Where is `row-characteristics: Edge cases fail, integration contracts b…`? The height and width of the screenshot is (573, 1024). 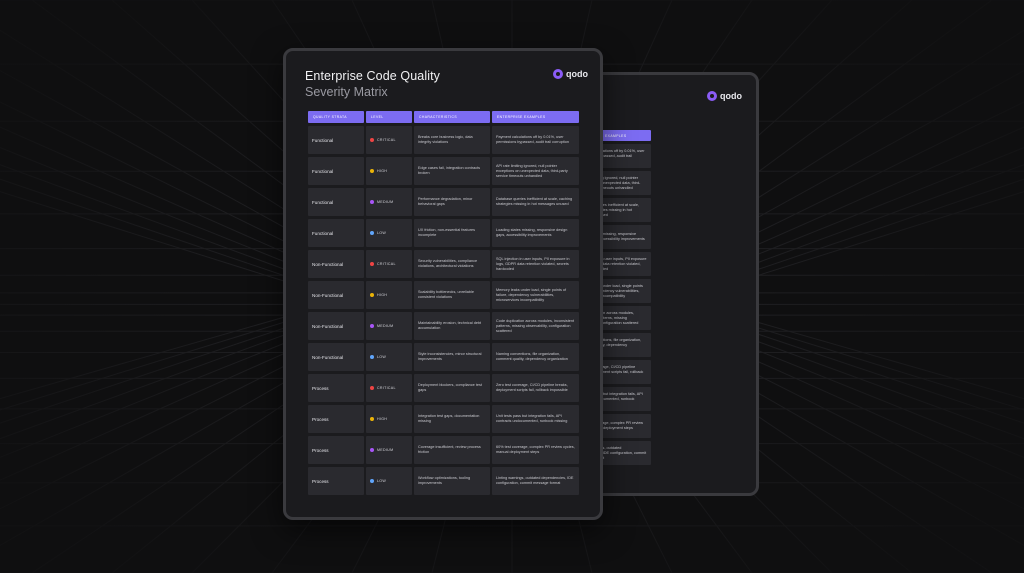 row-characteristics: Edge cases fail, integration contracts b… is located at coordinates (452, 171).